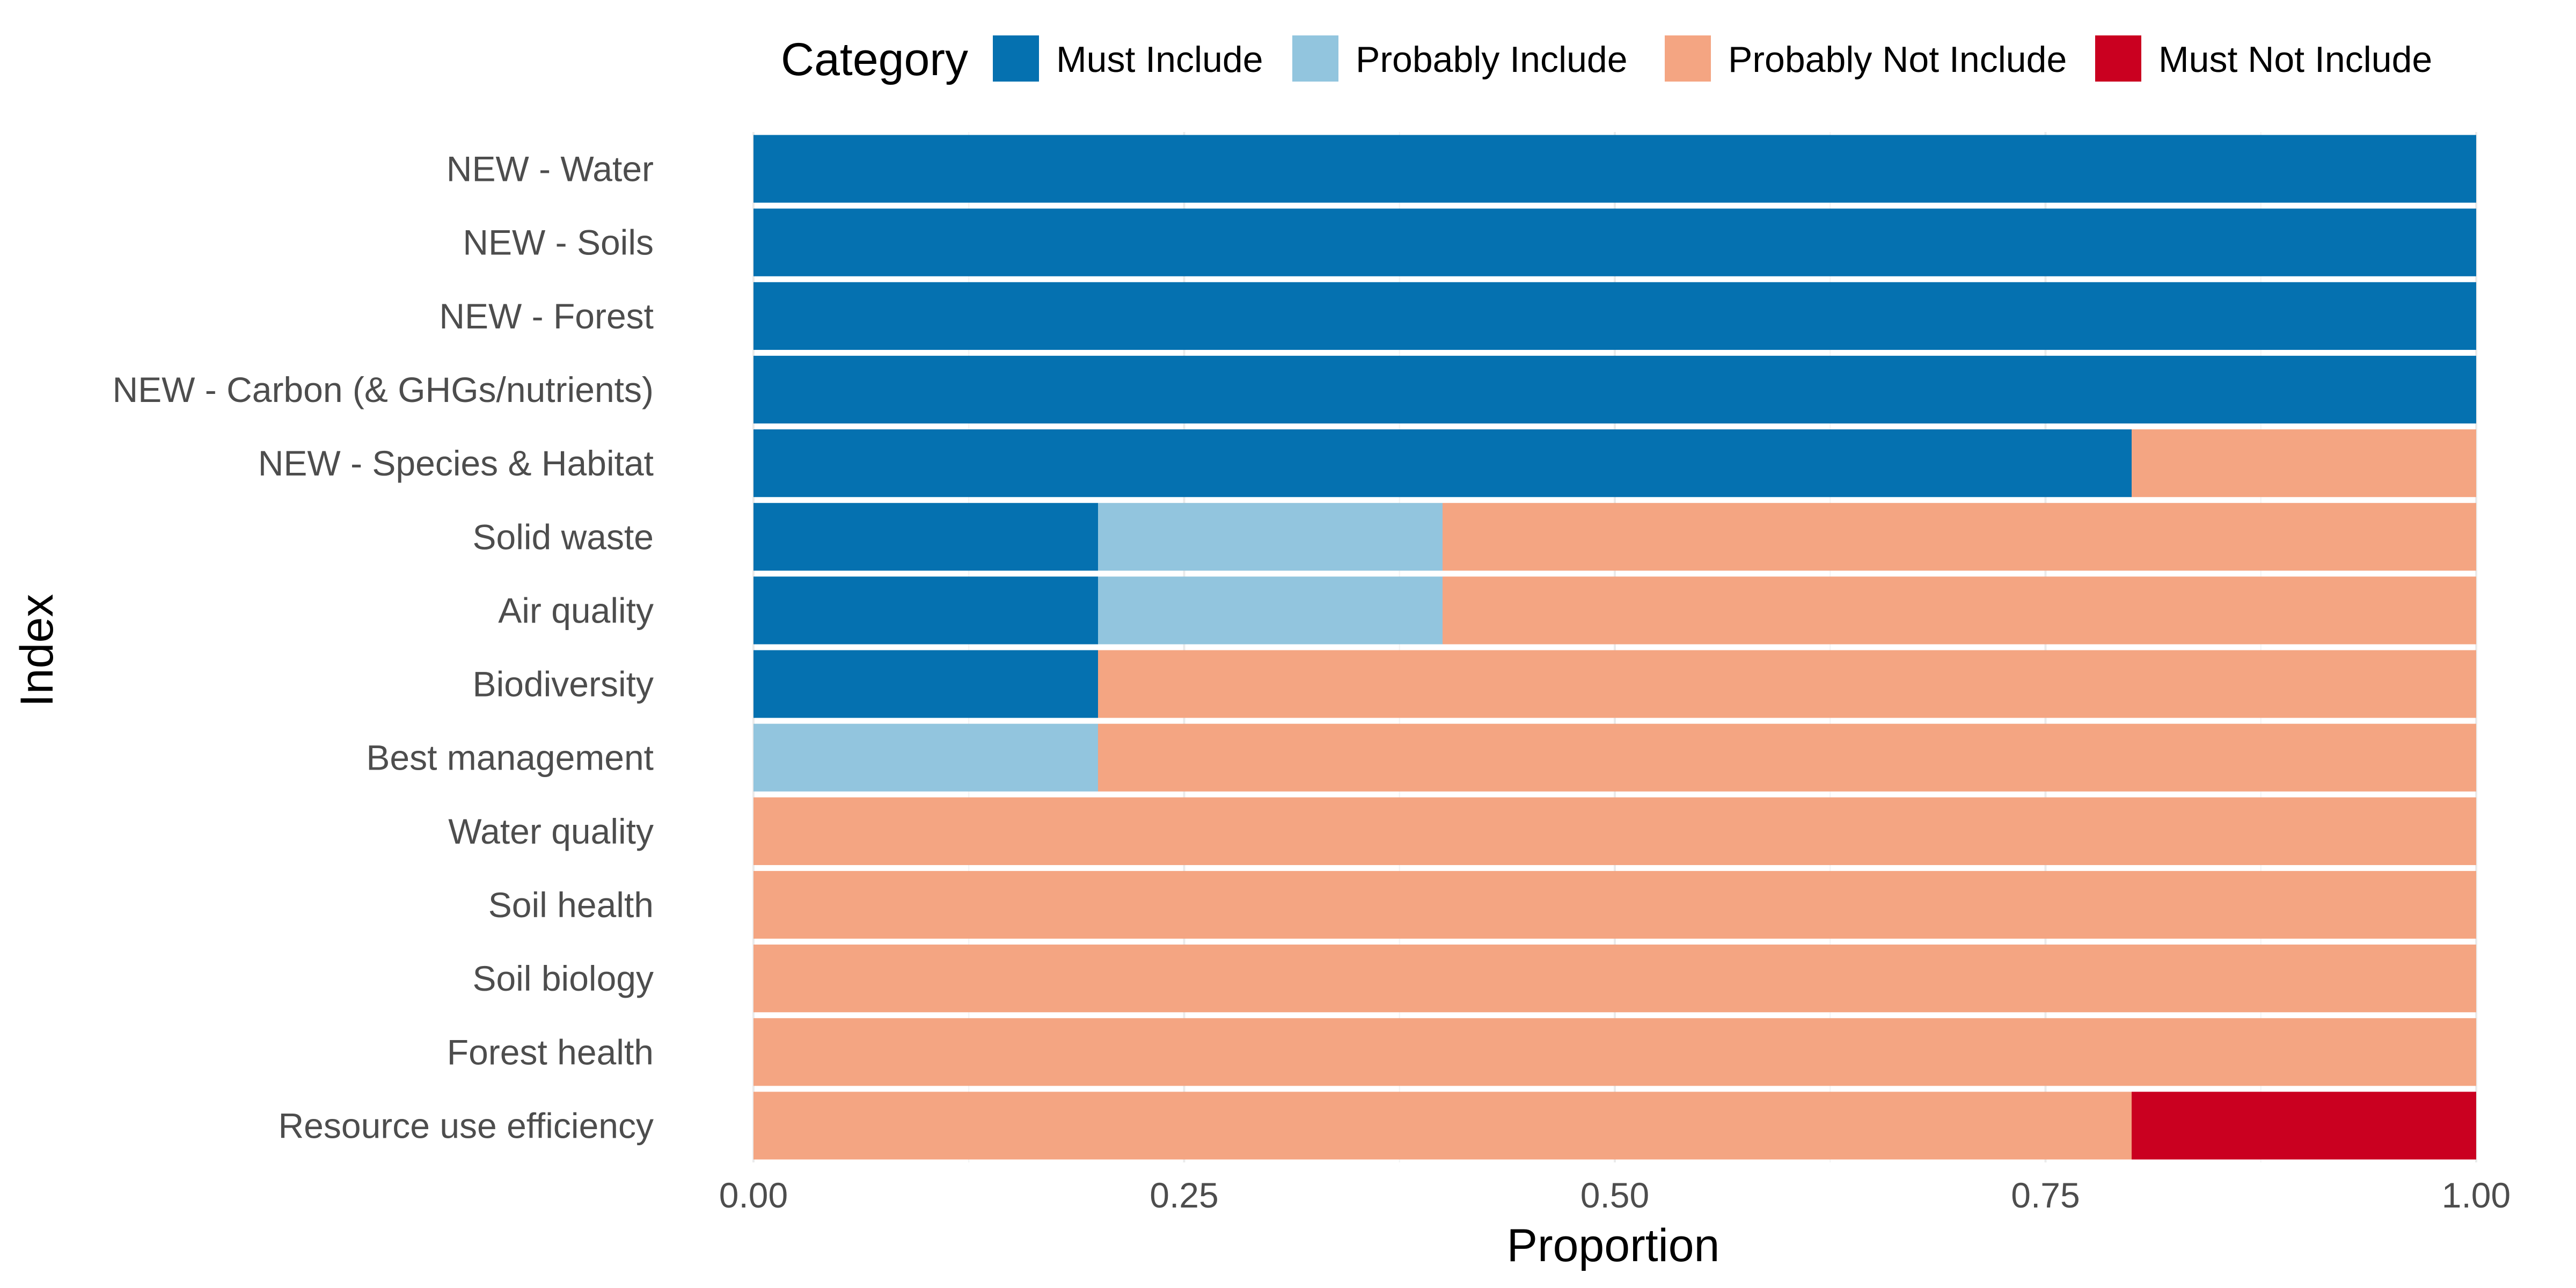  Describe the element at coordinates (1159, 59) in the screenshot. I see `legend-label: Must Include` at that location.